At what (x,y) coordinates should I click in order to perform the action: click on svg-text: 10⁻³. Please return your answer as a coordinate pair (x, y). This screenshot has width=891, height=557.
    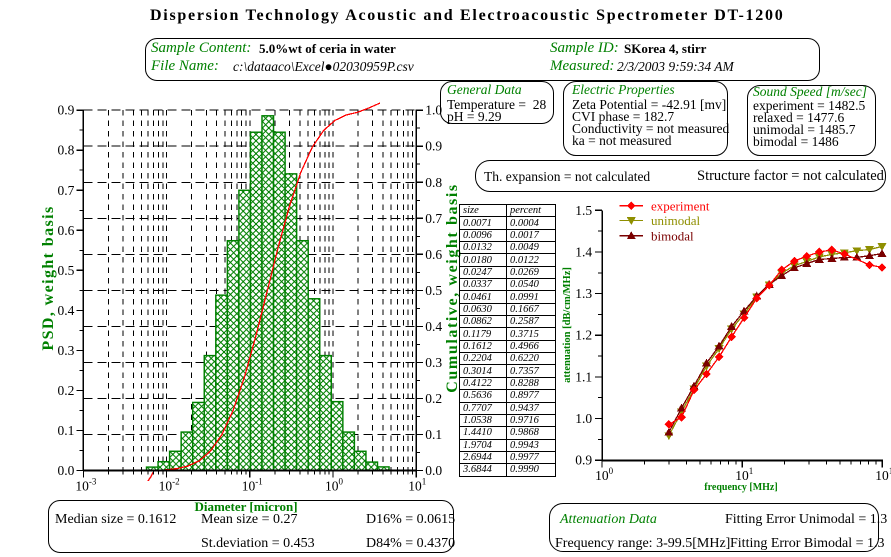
    Looking at the image, I should click on (85, 485).